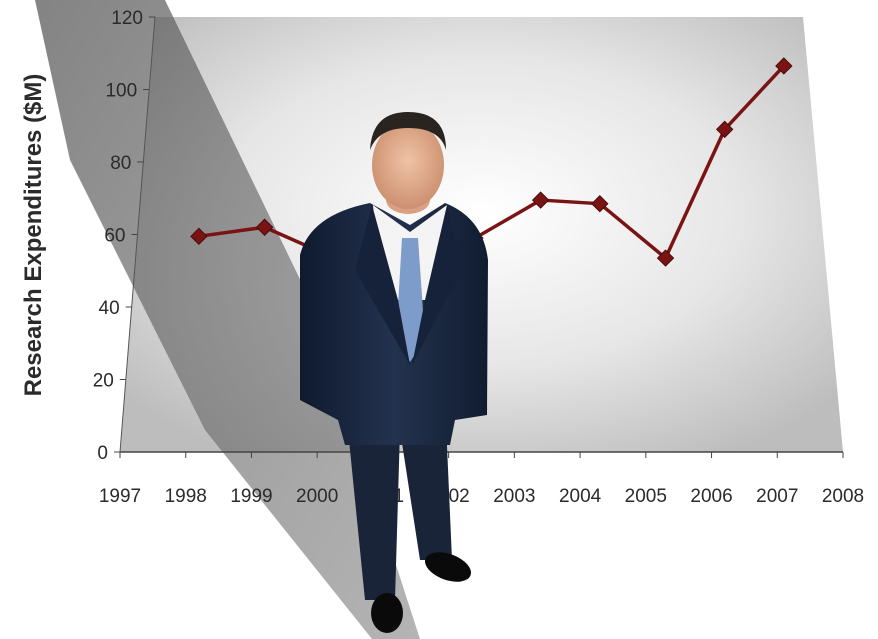 The width and height of the screenshot is (878, 639). What do you see at coordinates (127, 18) in the screenshot?
I see `y-tick-label: 120` at bounding box center [127, 18].